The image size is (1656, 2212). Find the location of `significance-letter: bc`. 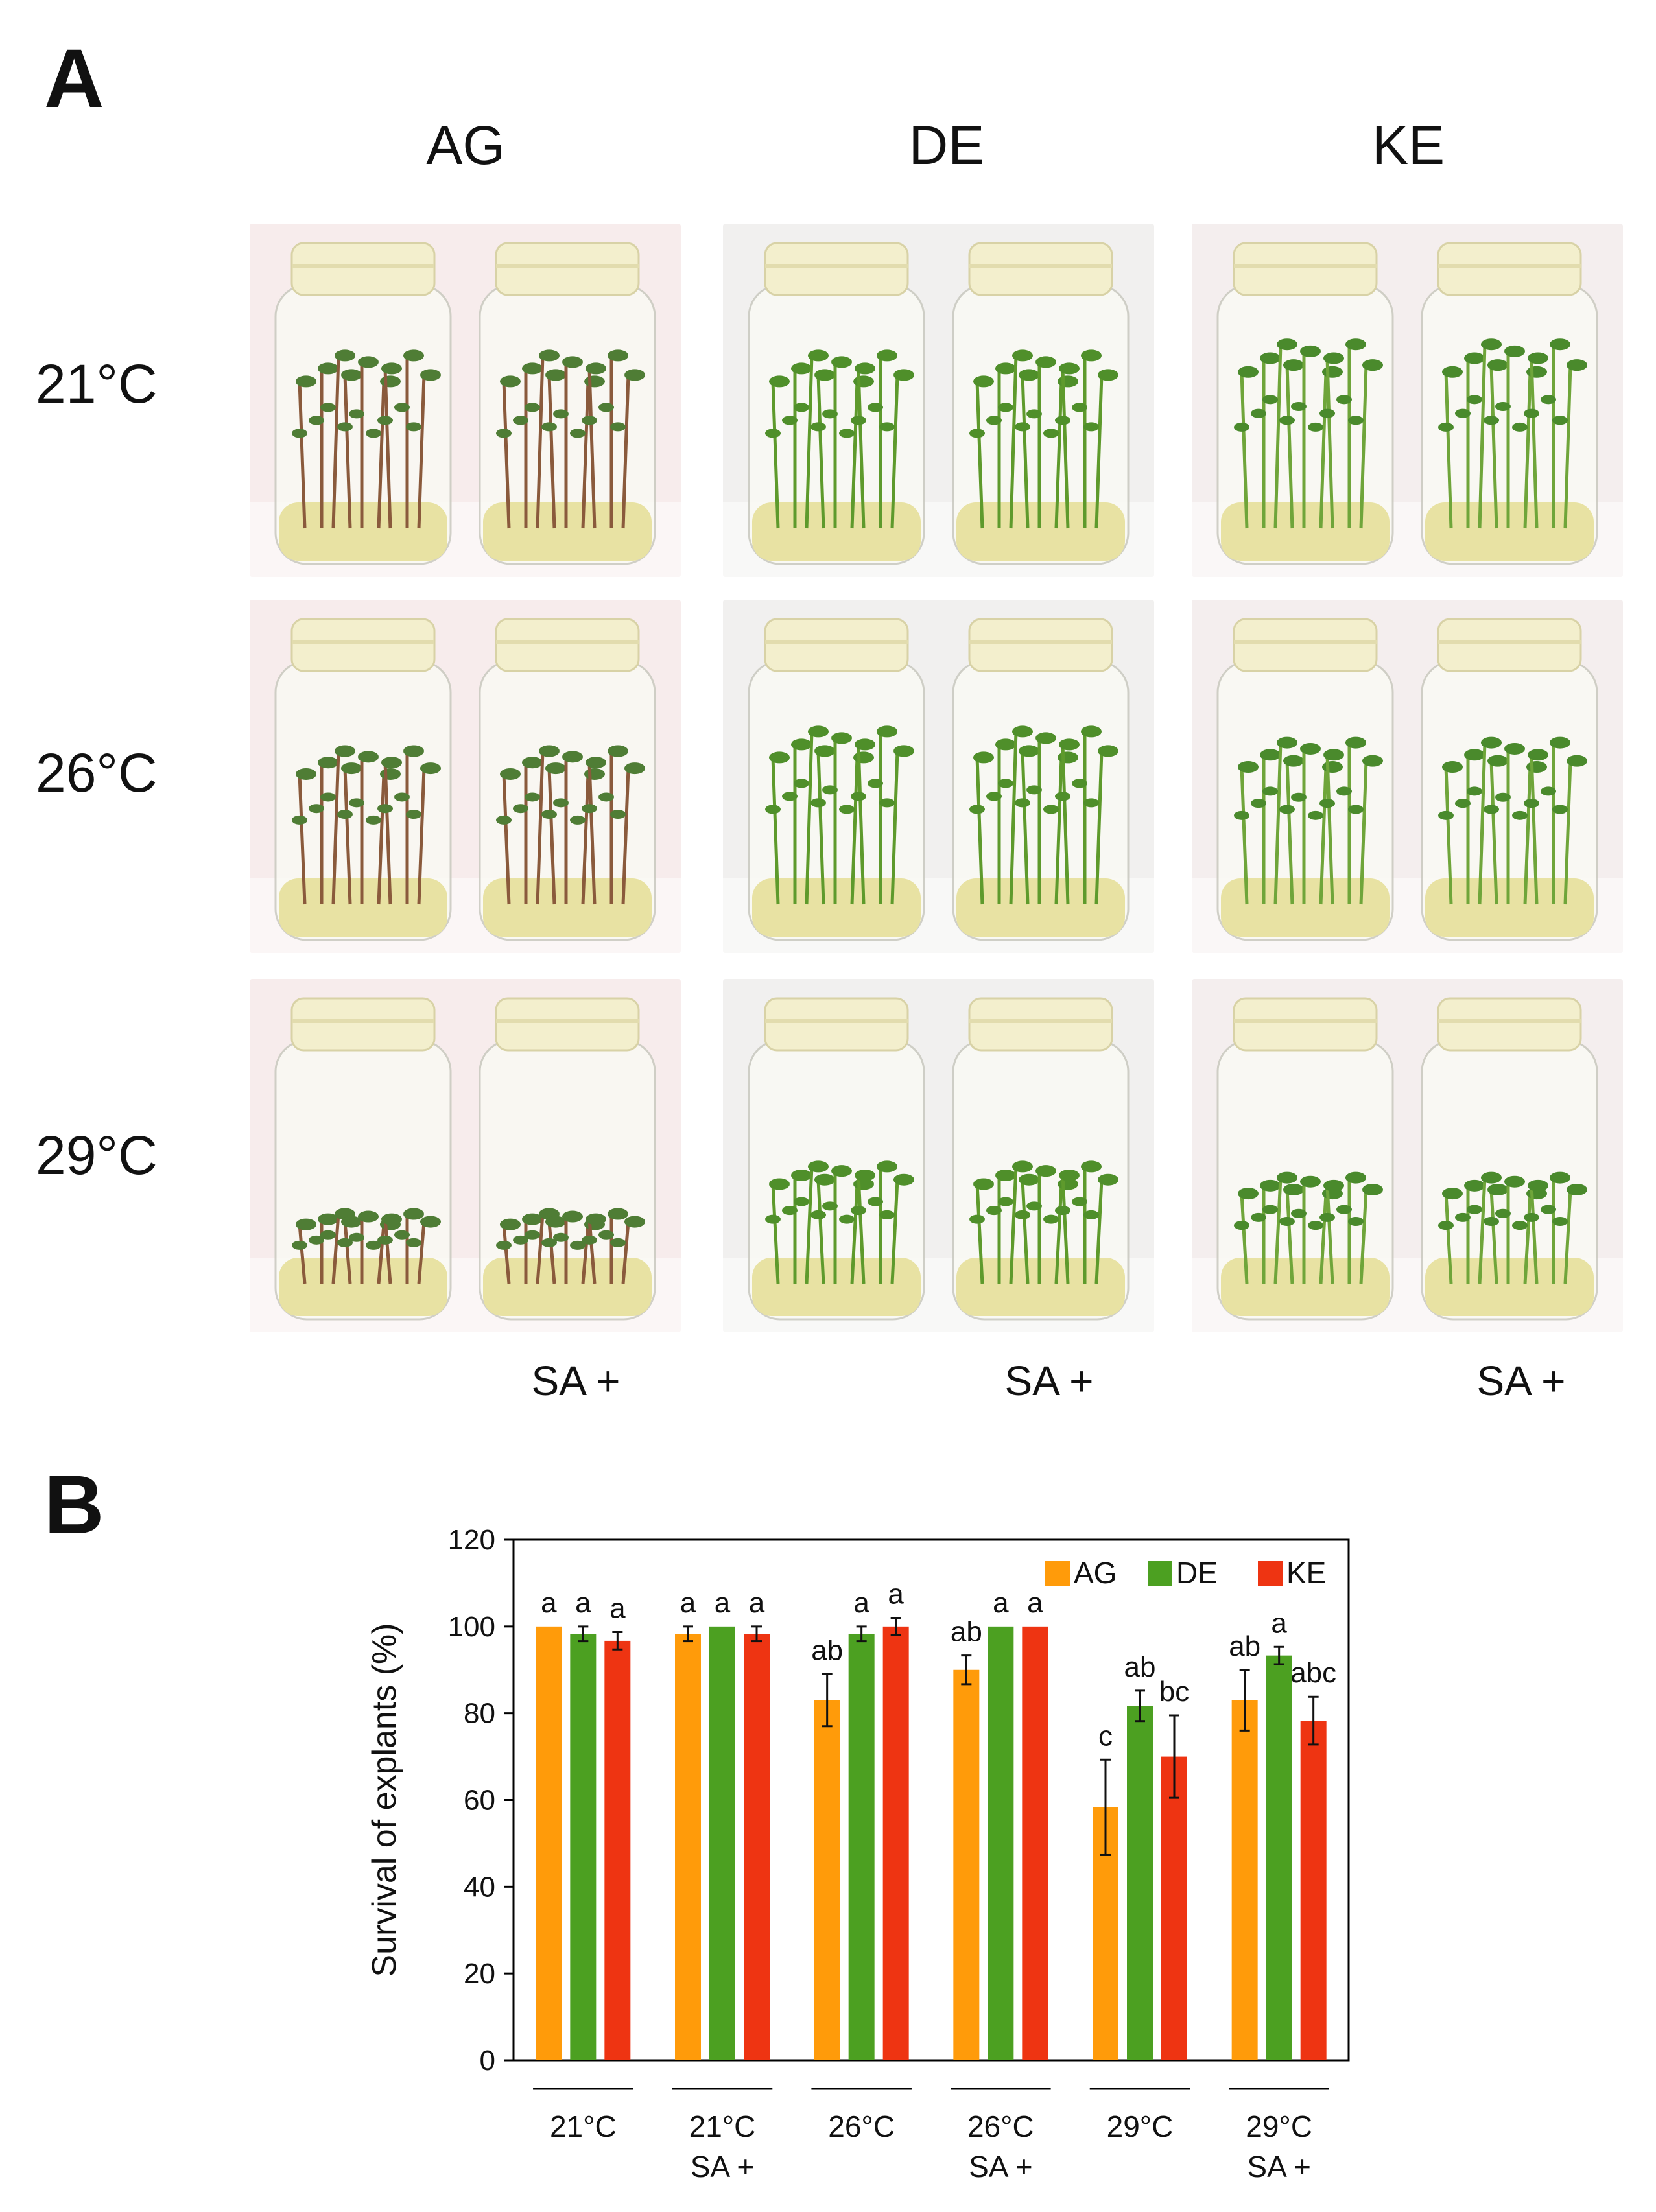

significance-letter: bc is located at coordinates (1174, 1692).